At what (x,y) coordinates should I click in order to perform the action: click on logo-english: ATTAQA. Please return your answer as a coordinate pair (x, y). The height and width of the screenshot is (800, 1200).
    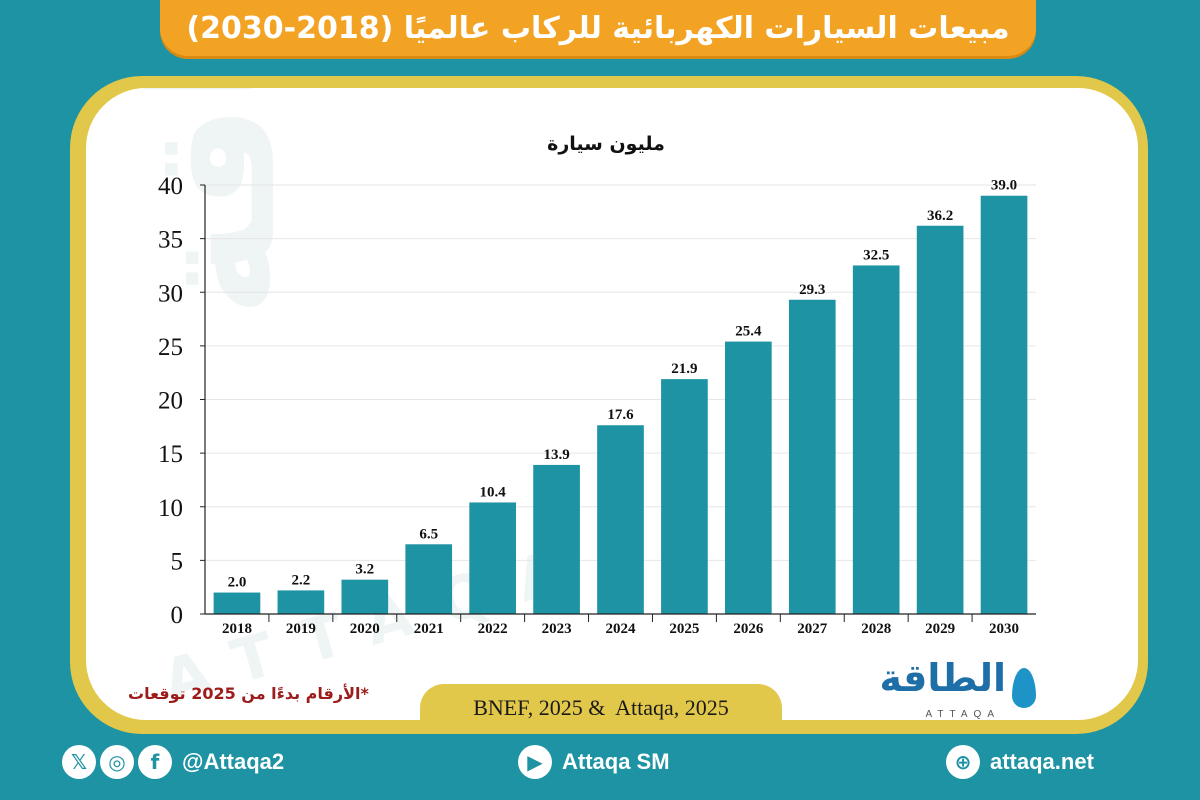
    Looking at the image, I should click on (962, 714).